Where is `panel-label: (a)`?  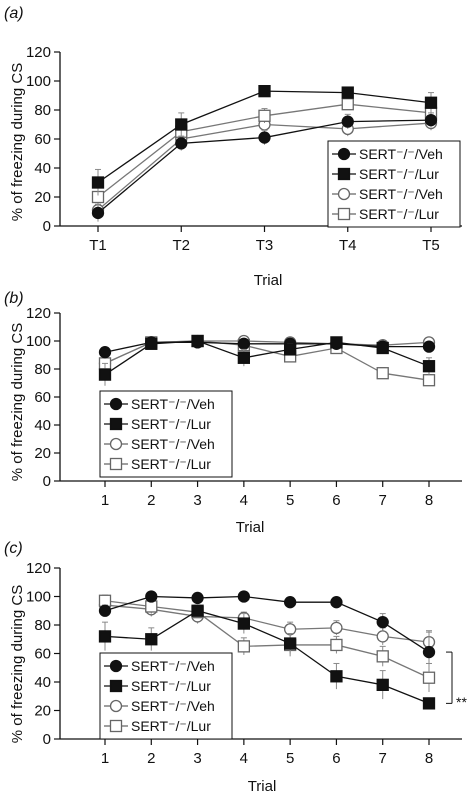
panel-label: (a) is located at coordinates (14, 13).